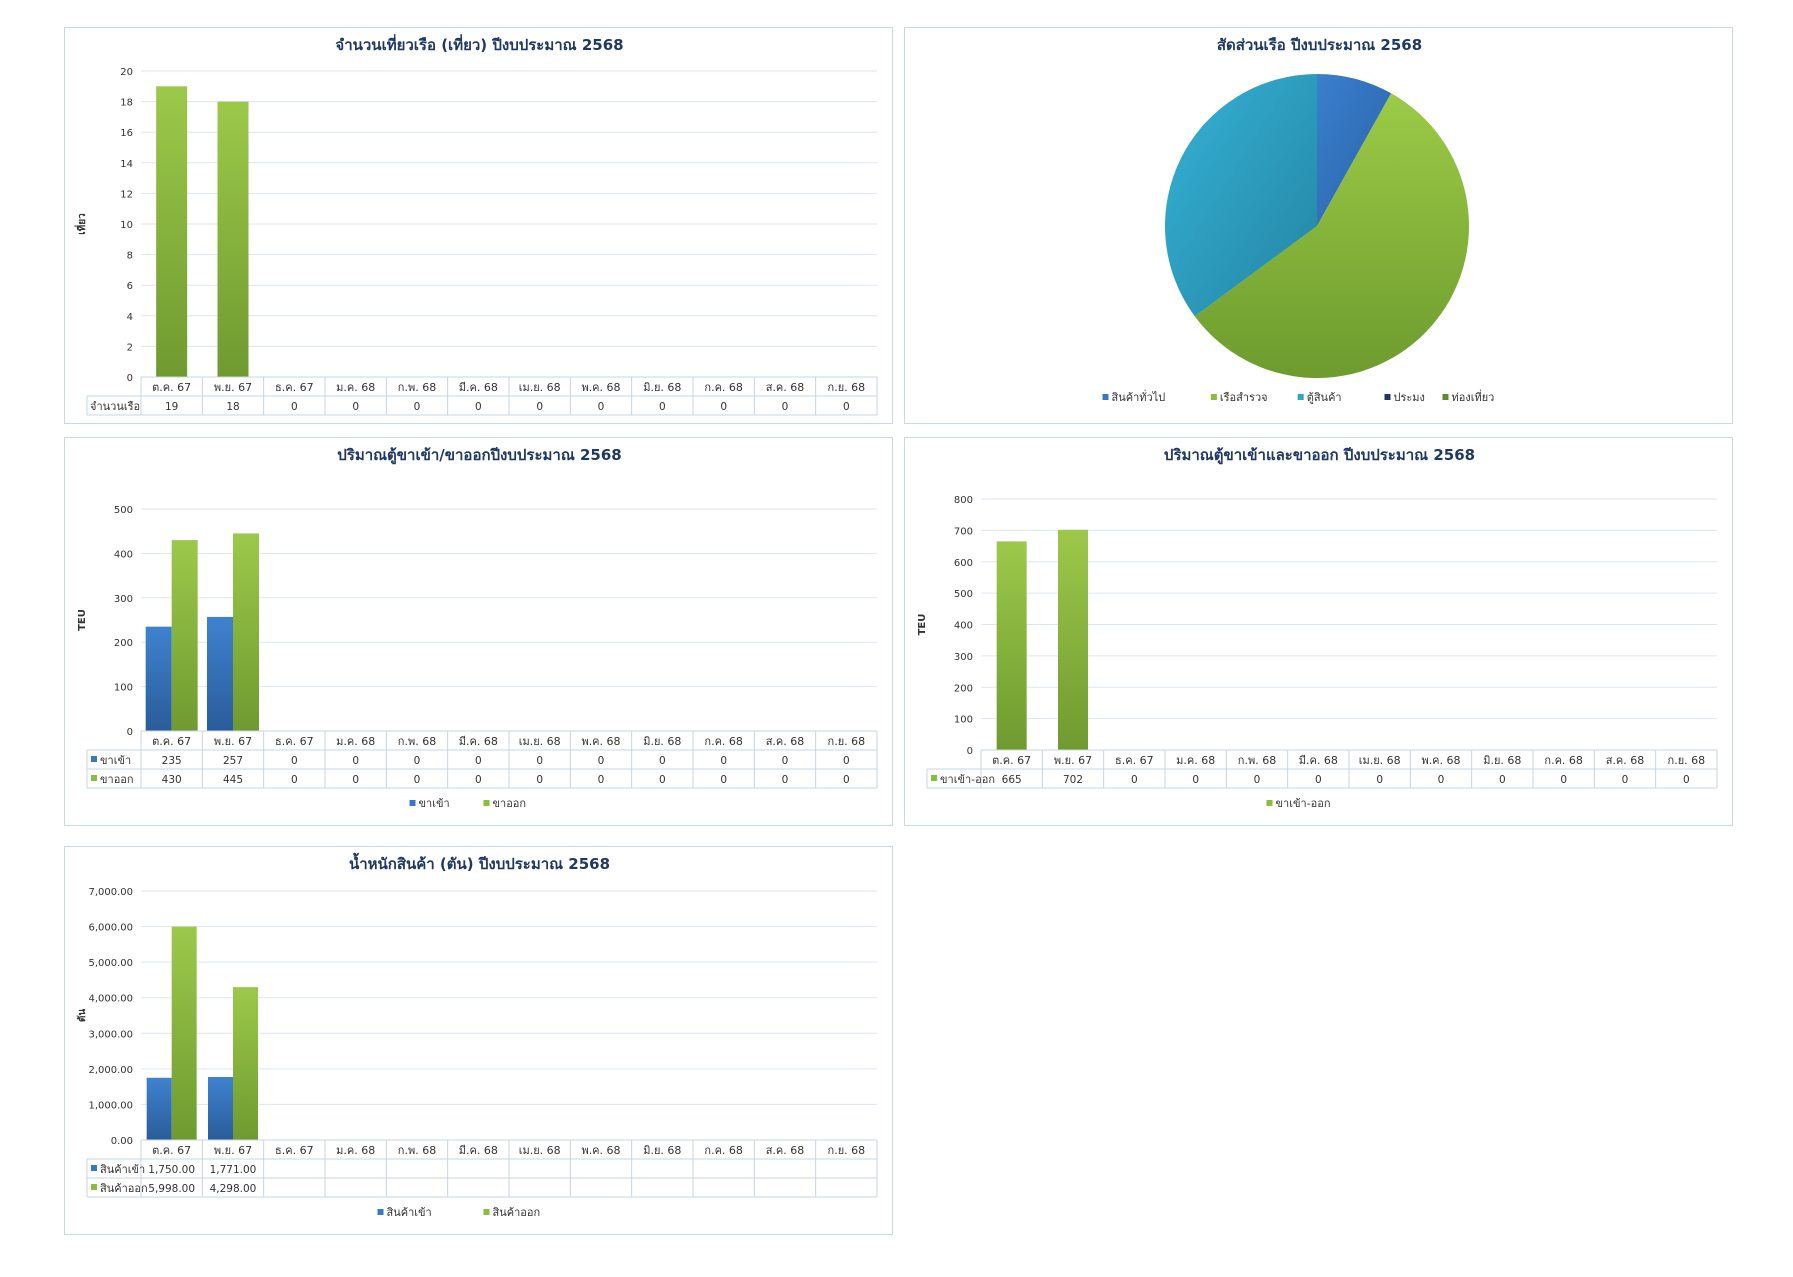 The image size is (1793, 1277). Describe the element at coordinates (126, 194) in the screenshot. I see `y-tick-label: 12` at that location.